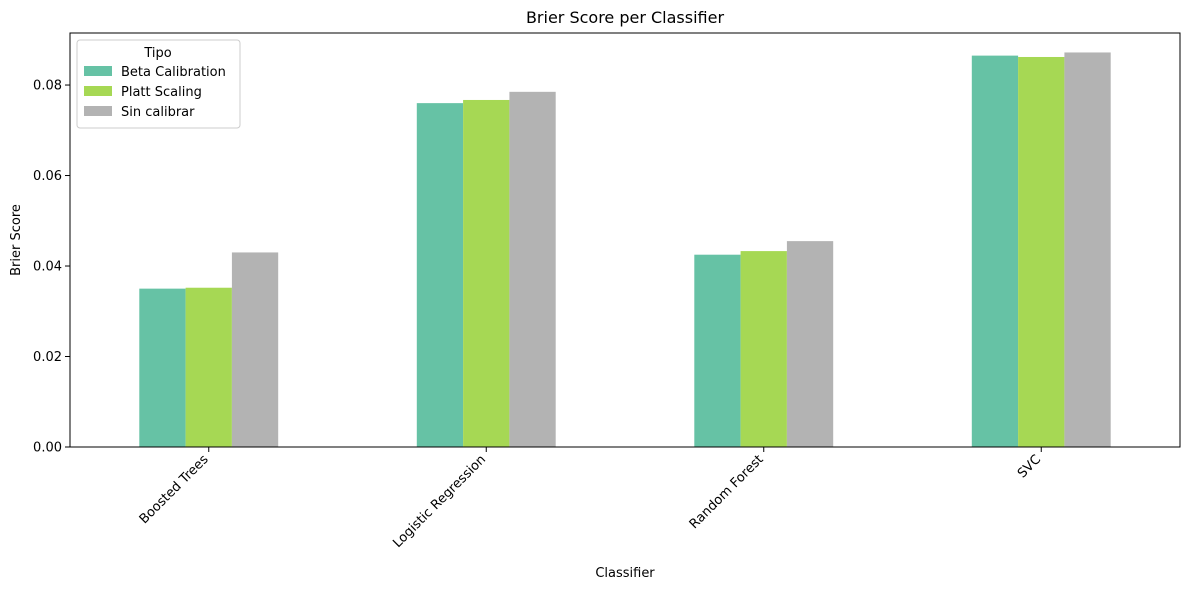 This screenshot has width=1189, height=590. Describe the element at coordinates (174, 489) in the screenshot. I see `x-tick-label: Boosted Trees` at that location.